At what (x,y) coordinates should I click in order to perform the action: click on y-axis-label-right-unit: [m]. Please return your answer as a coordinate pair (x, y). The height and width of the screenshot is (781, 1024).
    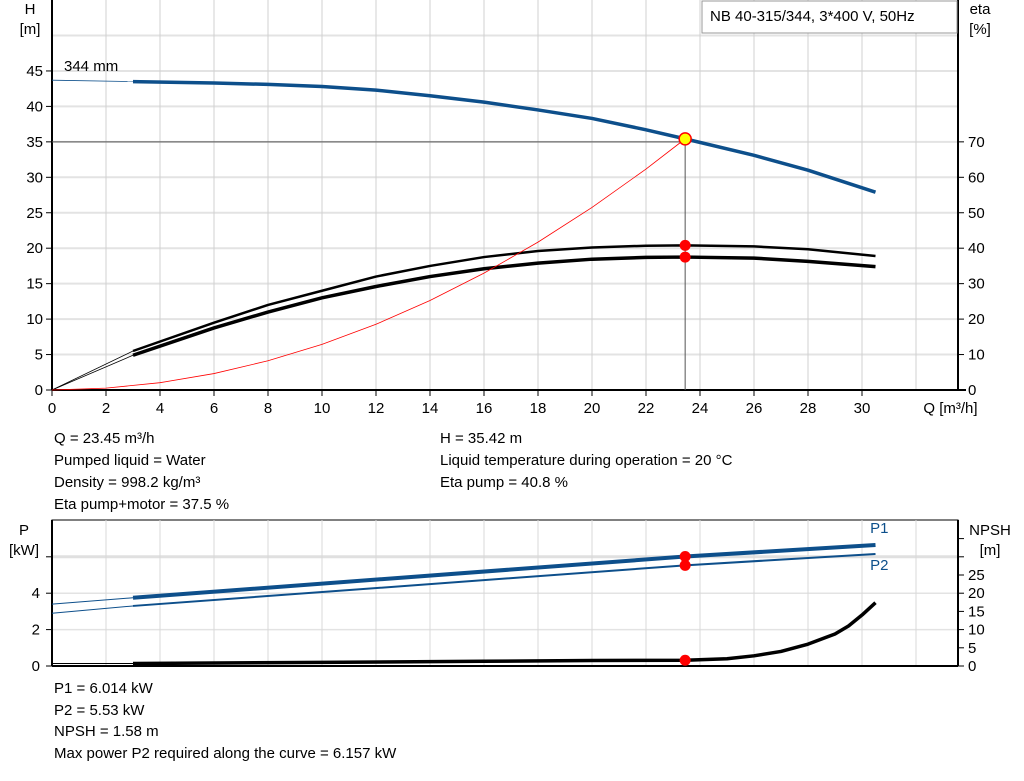
    Looking at the image, I should click on (990, 550).